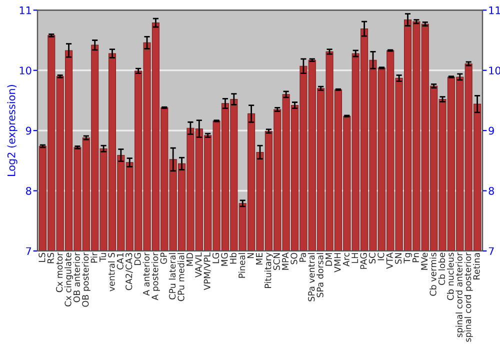 Image resolution: width=500 pixels, height=350 pixels. I want to click on x-tick-label: Pn, so click(415, 257).